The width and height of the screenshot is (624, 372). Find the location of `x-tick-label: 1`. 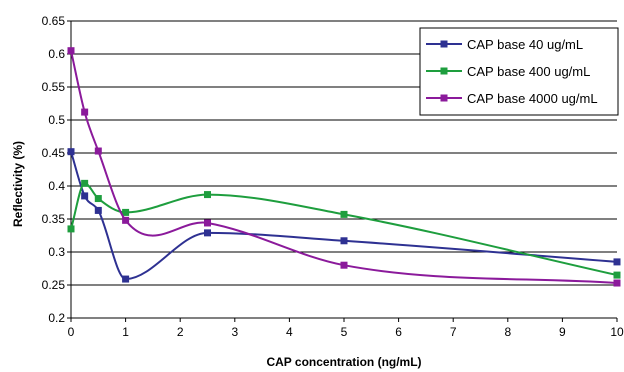

x-tick-label: 1 is located at coordinates (125, 332).